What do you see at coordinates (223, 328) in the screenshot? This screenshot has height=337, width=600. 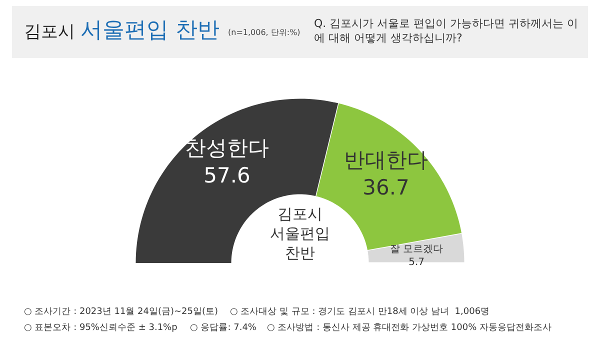 I see `text: ○ 응답률: 7.4%` at bounding box center [223, 328].